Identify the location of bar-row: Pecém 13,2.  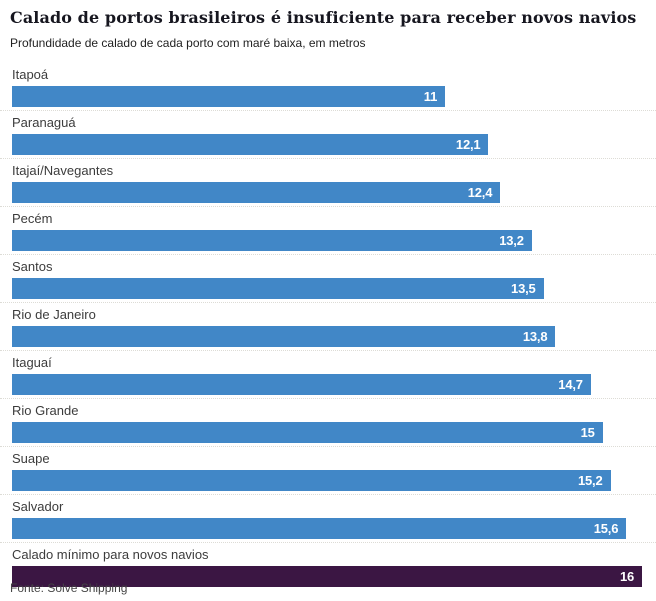
(328, 228).